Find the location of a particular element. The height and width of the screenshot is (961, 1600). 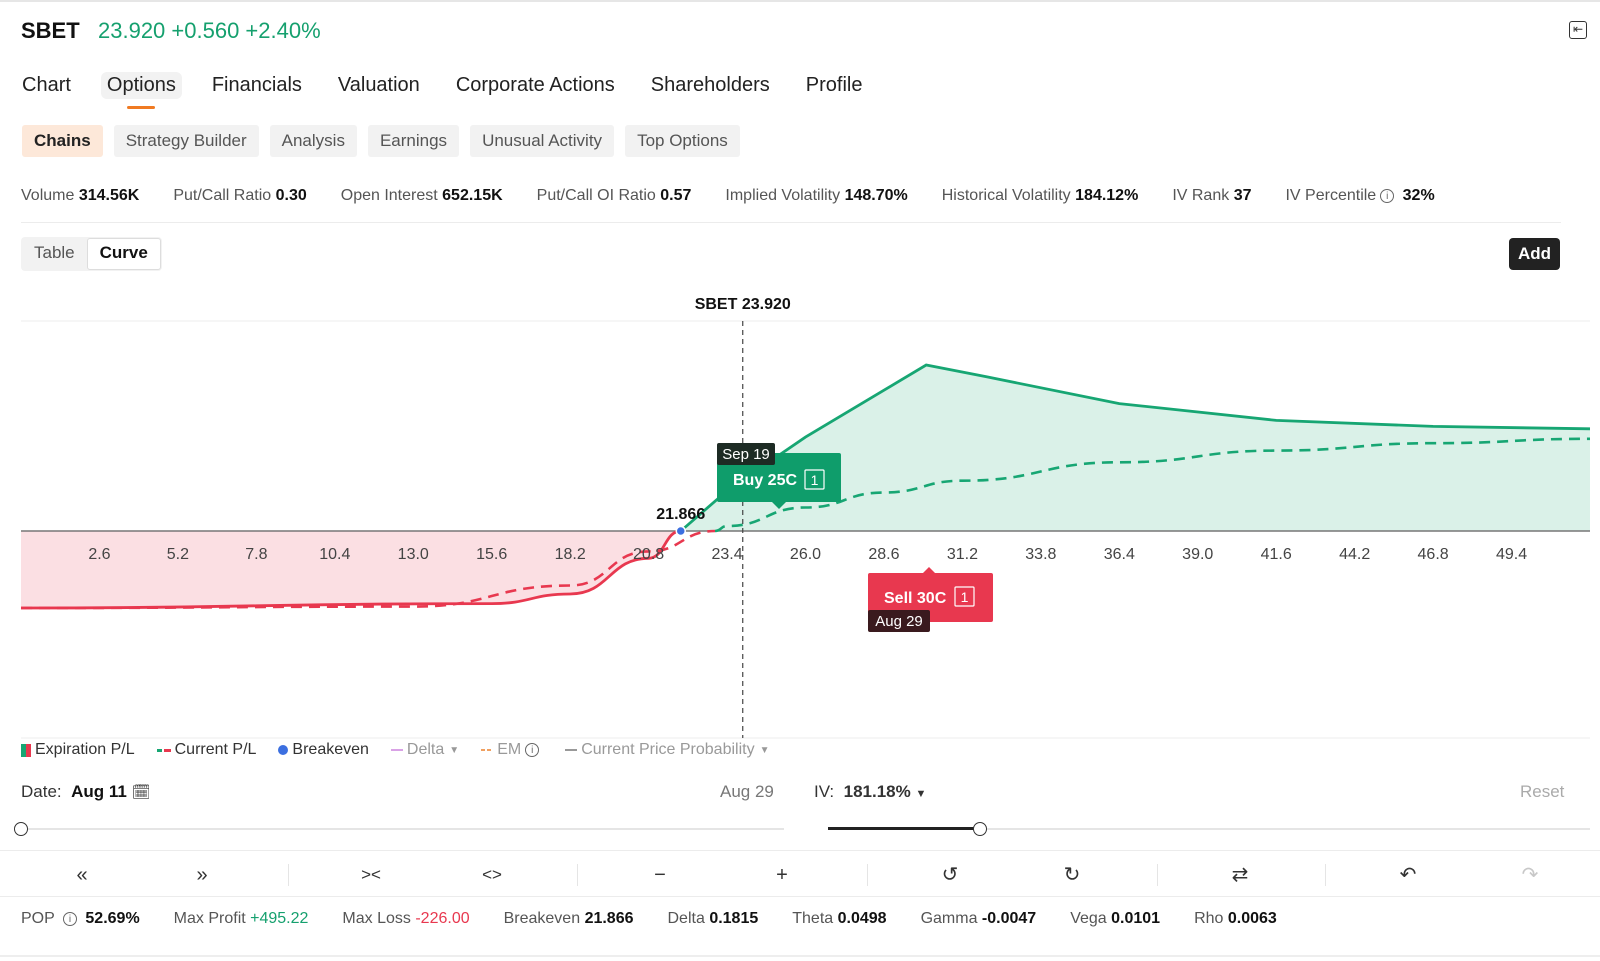

legend-current-pl: Current P/L is located at coordinates (206, 750).